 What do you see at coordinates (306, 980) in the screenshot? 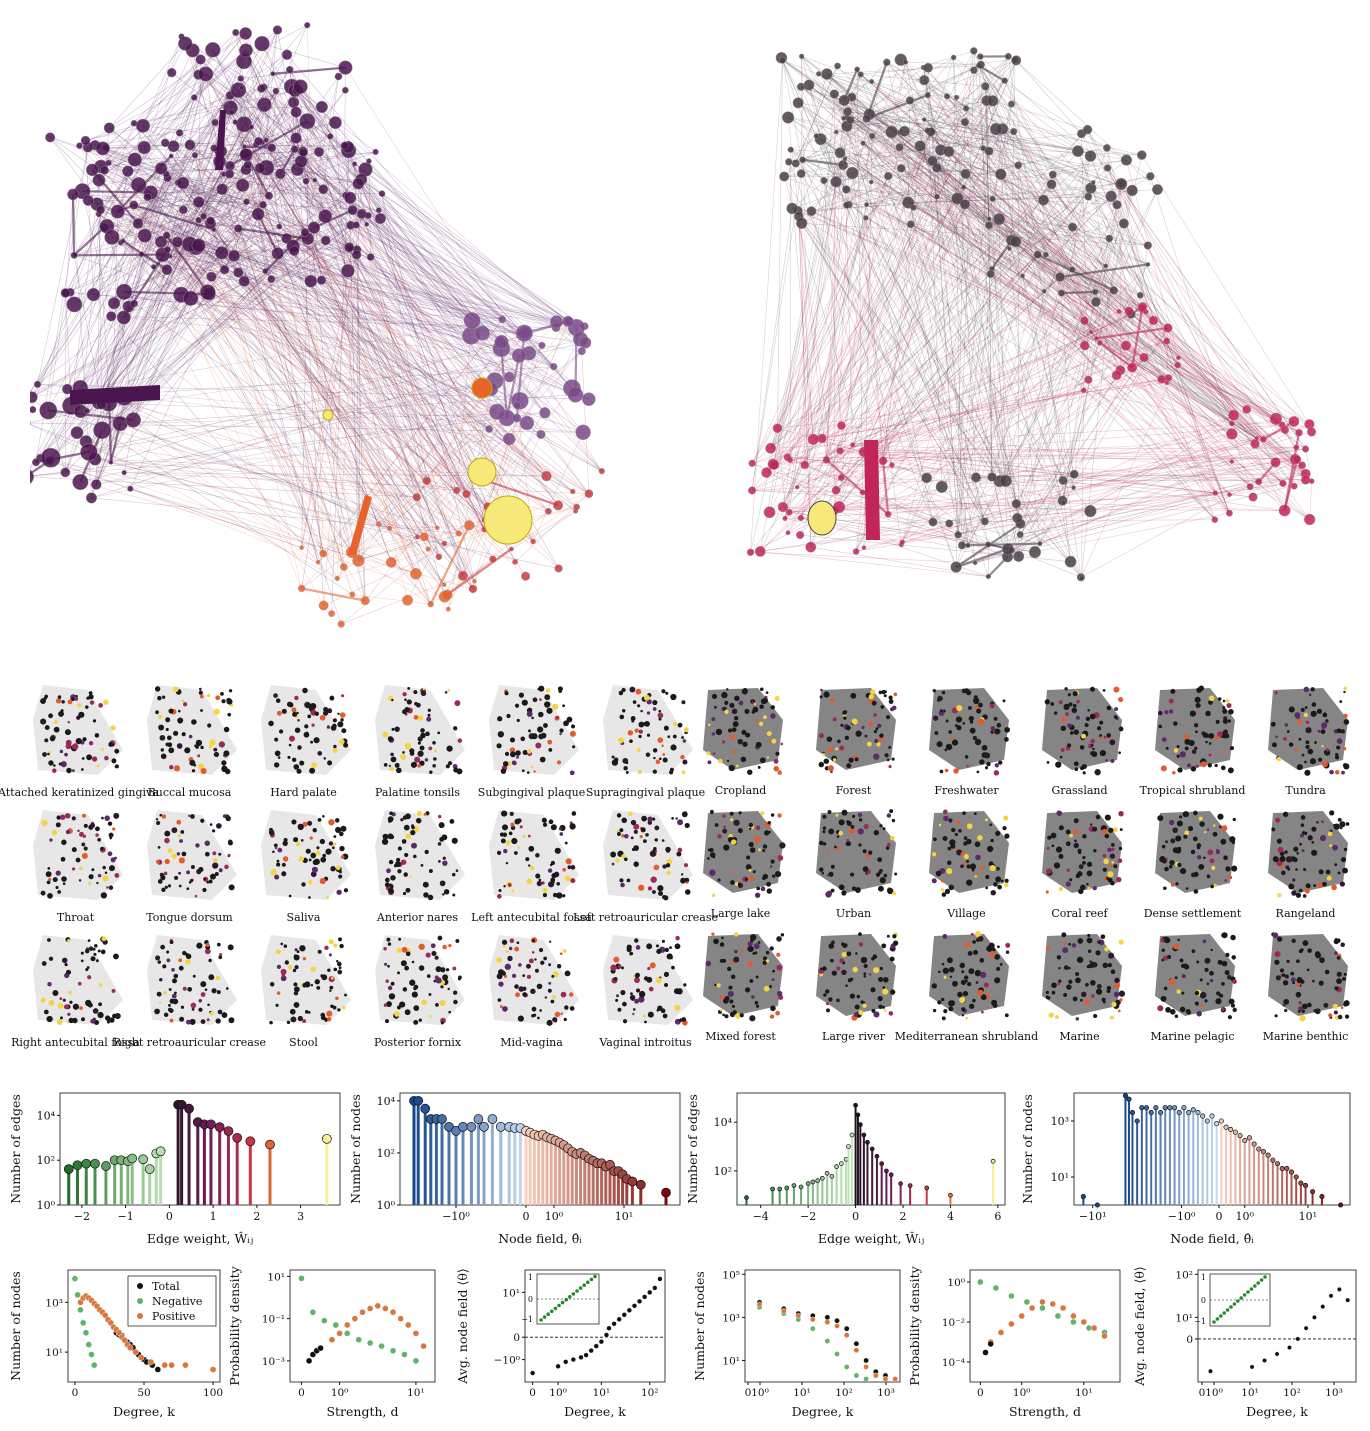
I see `map-background` at bounding box center [306, 980].